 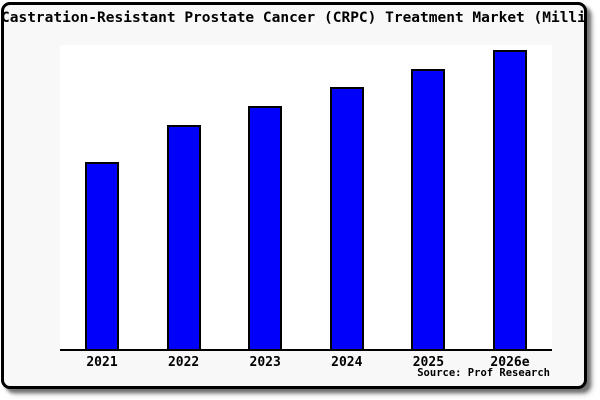 What do you see at coordinates (102, 255) in the screenshot?
I see `bar-2021` at bounding box center [102, 255].